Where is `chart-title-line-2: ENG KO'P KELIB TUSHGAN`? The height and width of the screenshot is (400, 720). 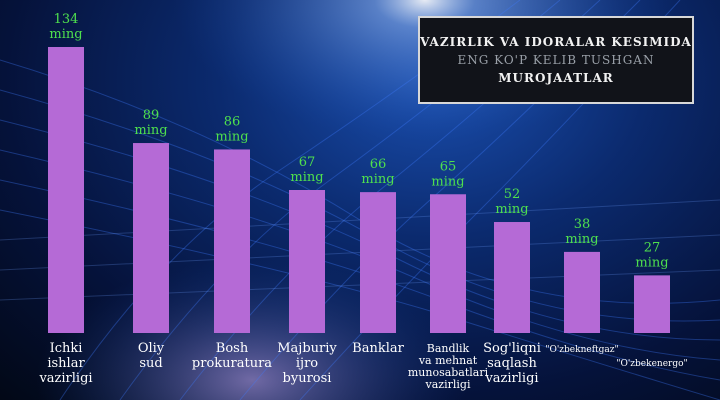 chart-title-line-2: ENG KO'P KELIB TUSHGAN is located at coordinates (556, 60).